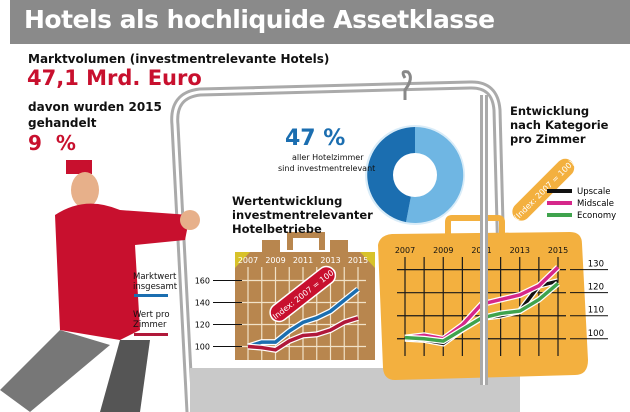 This screenshot has height=412, width=630. What do you see at coordinates (151, 320) in the screenshot?
I see `legend-per-room: Wert pro Zimmer` at bounding box center [151, 320].